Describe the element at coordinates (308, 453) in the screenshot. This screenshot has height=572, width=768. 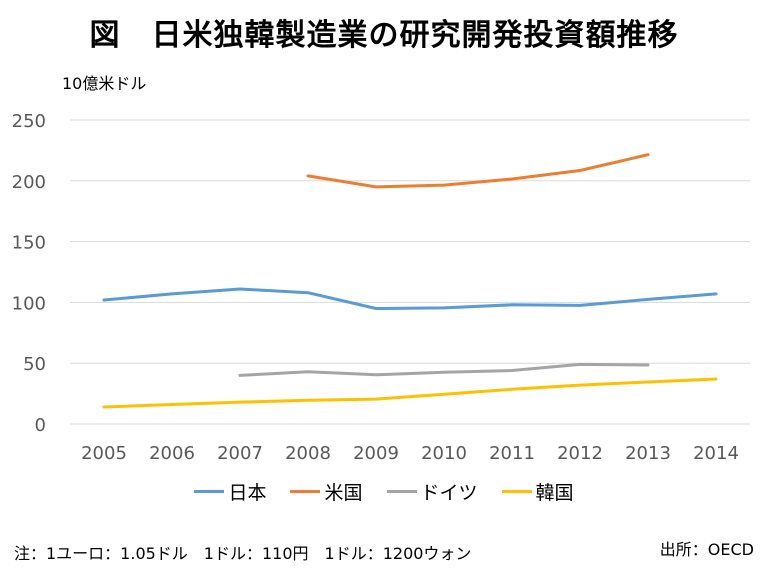
I see `x-tick-label: 2008` at that location.